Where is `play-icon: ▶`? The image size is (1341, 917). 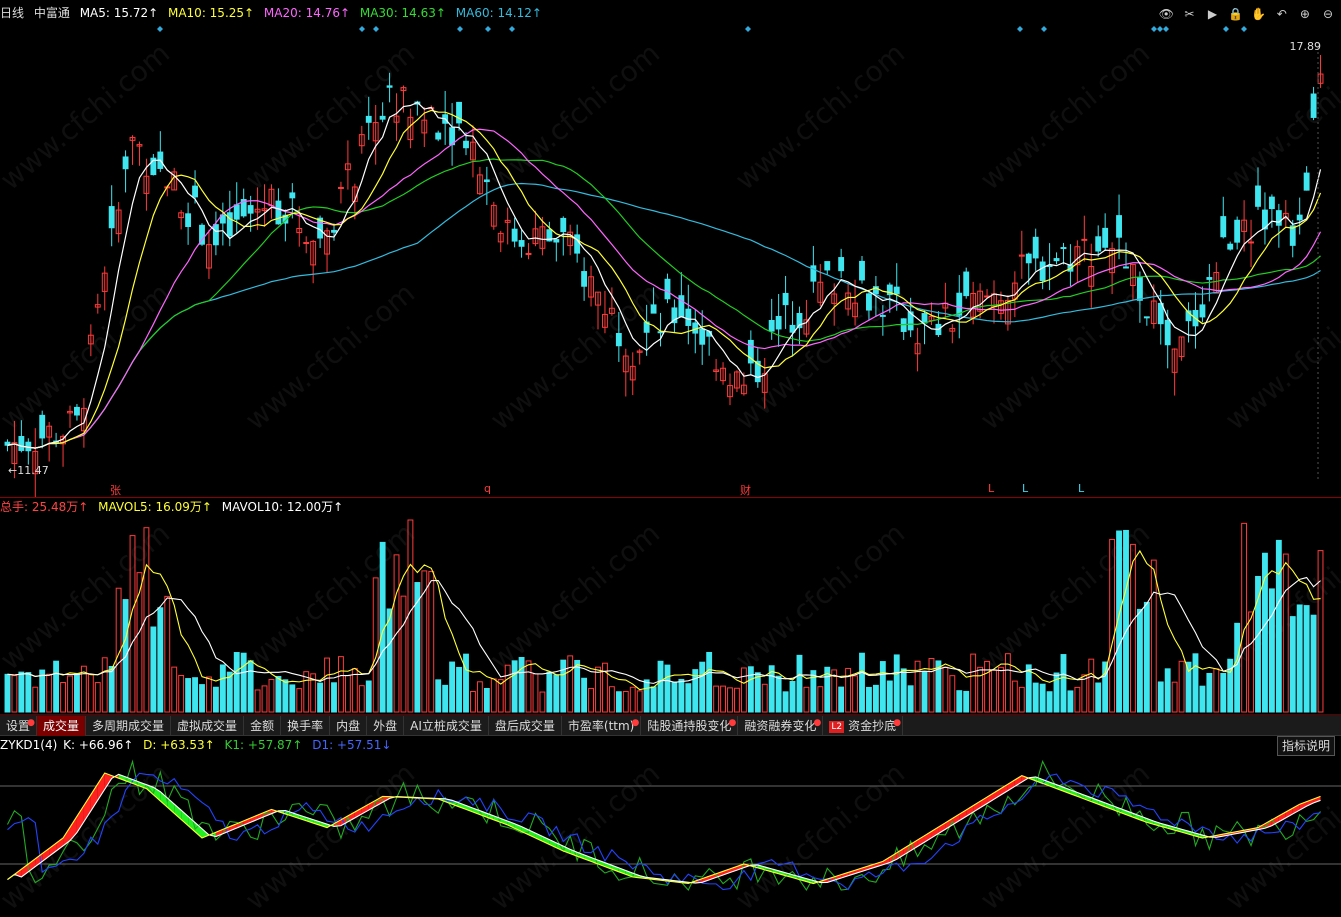
play-icon: ▶ is located at coordinates (1212, 14).